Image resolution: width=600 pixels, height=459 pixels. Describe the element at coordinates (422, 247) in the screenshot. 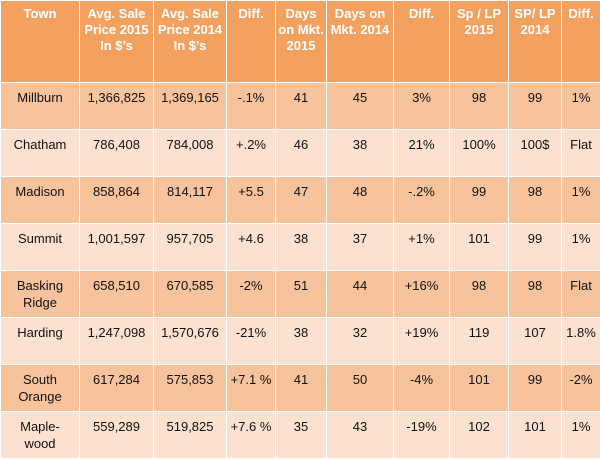

I see `cell-days-diff: +1%` at that location.